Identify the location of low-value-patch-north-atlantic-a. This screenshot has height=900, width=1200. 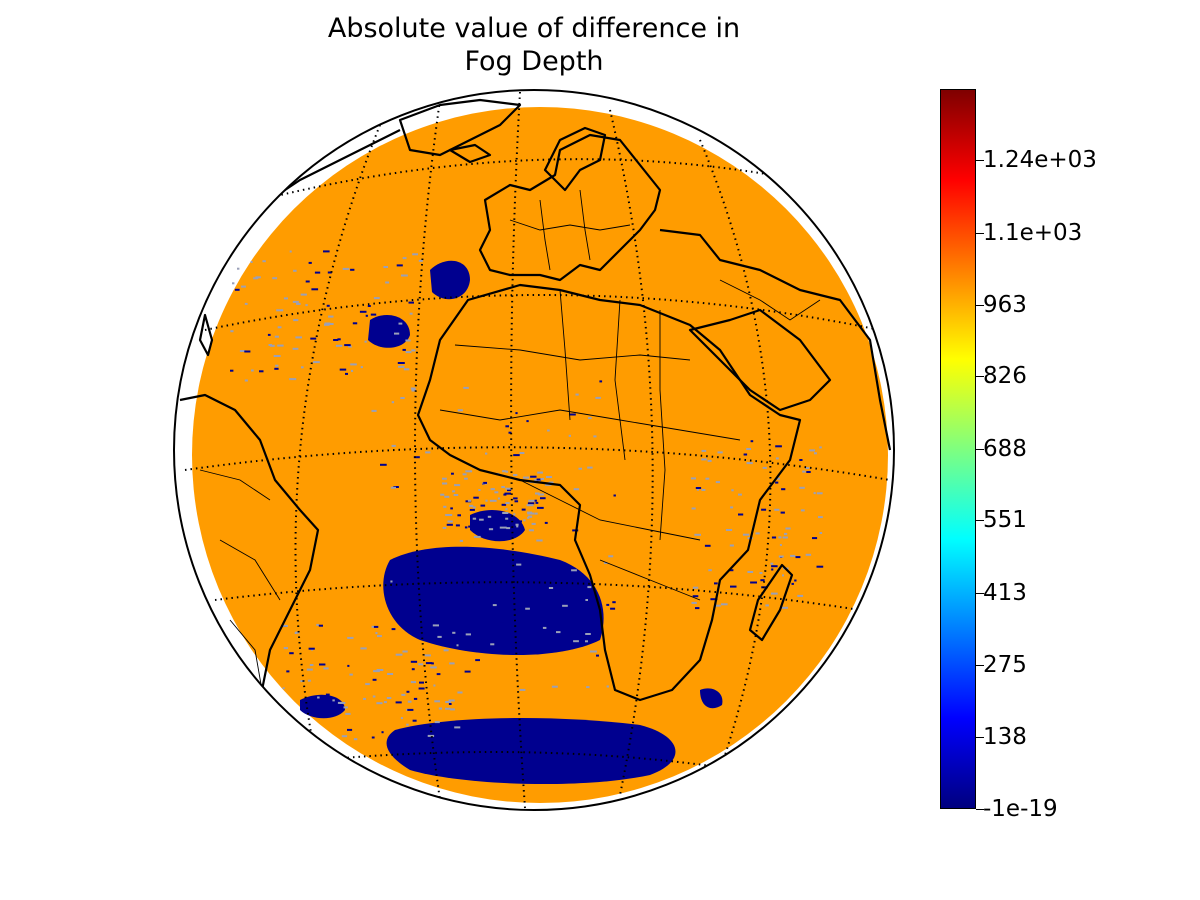
(450, 280).